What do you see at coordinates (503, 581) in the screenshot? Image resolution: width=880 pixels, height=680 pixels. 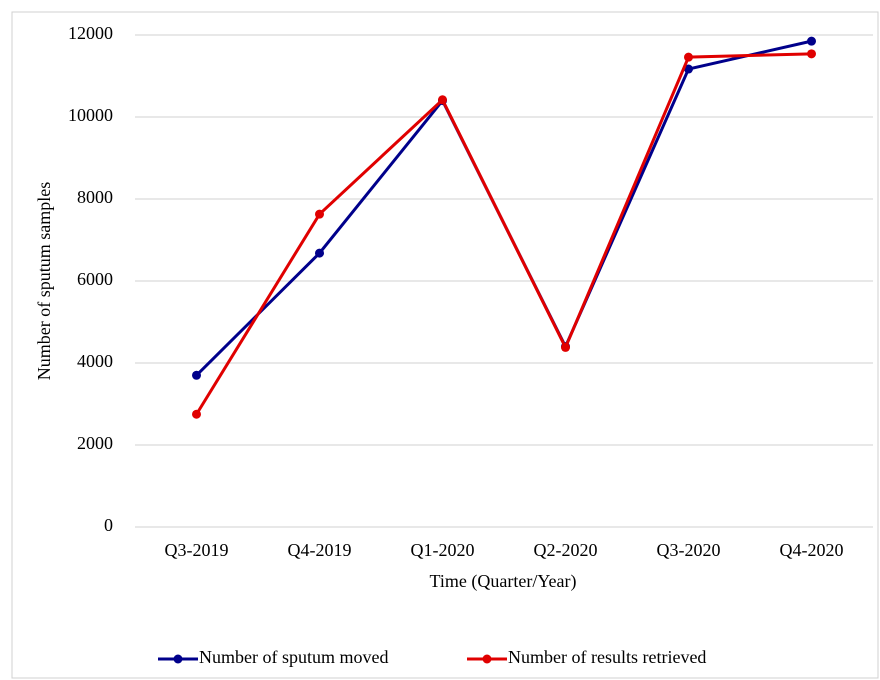 I see `x-axis-label: Time (Quarter/Year)` at bounding box center [503, 581].